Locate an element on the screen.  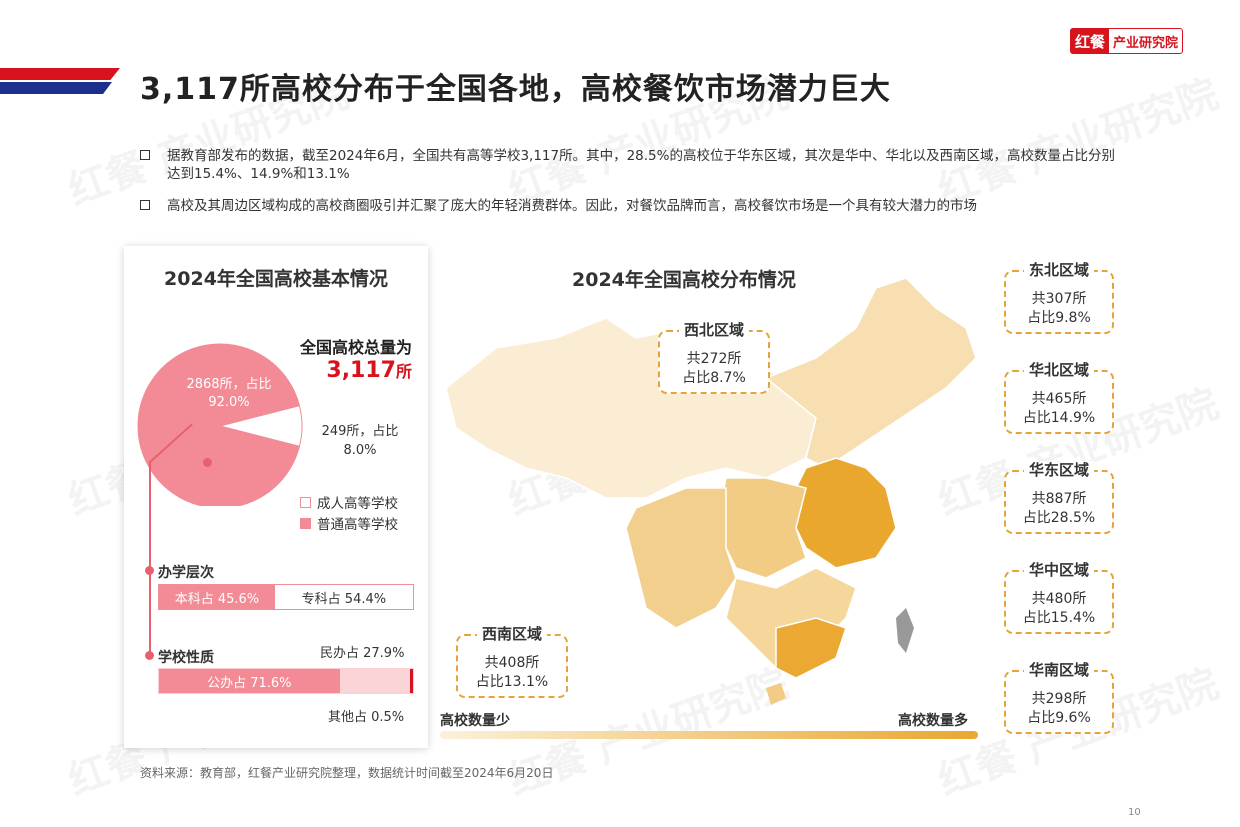
region-southwest-callout: 西南区域 共408所占比13.1% is located at coordinates (512, 661).